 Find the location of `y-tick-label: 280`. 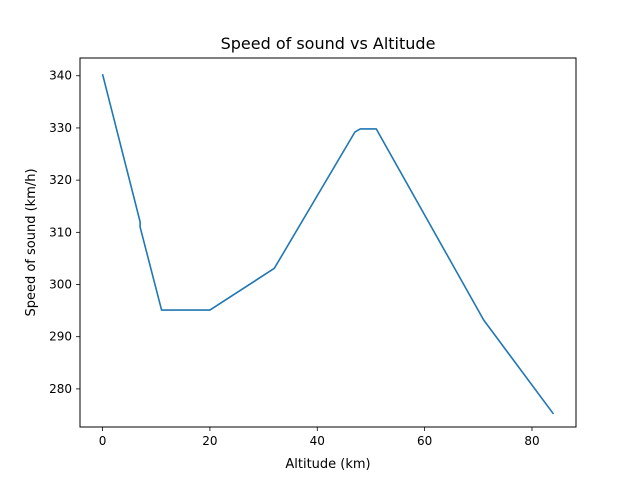

y-tick-label: 280 is located at coordinates (60, 389).